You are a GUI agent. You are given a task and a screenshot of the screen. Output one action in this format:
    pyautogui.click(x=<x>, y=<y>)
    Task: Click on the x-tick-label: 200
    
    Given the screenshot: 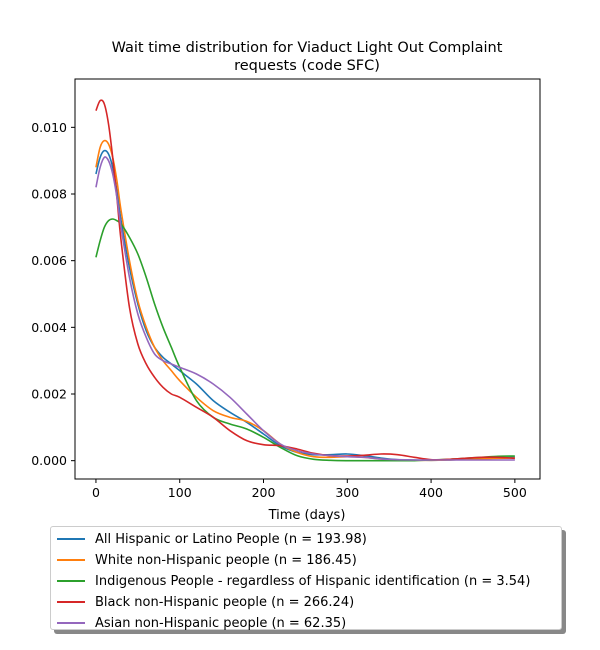 What is the action you would take?
    pyautogui.click(x=264, y=492)
    